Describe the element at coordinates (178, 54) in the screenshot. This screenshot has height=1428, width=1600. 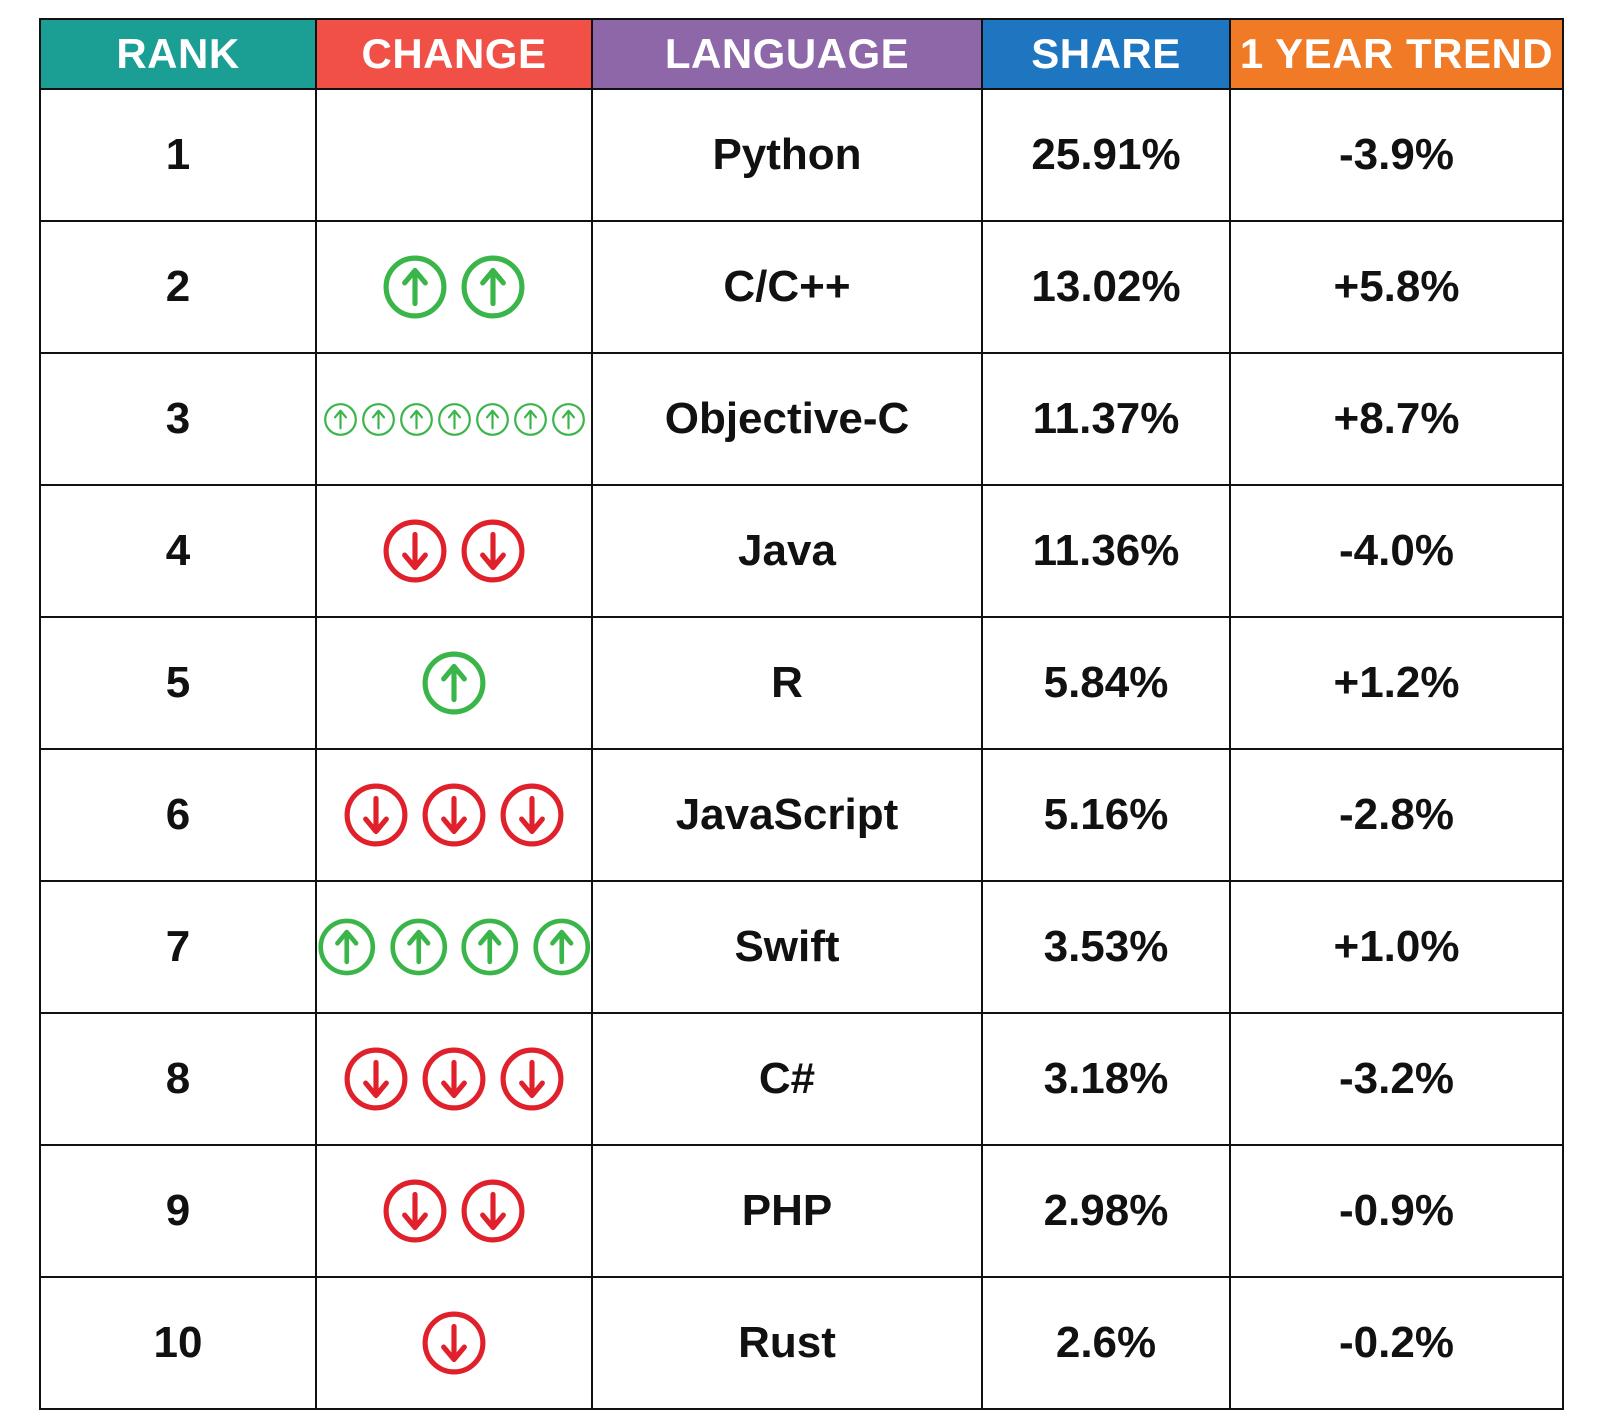
I see `header-rank: RANK` at that location.